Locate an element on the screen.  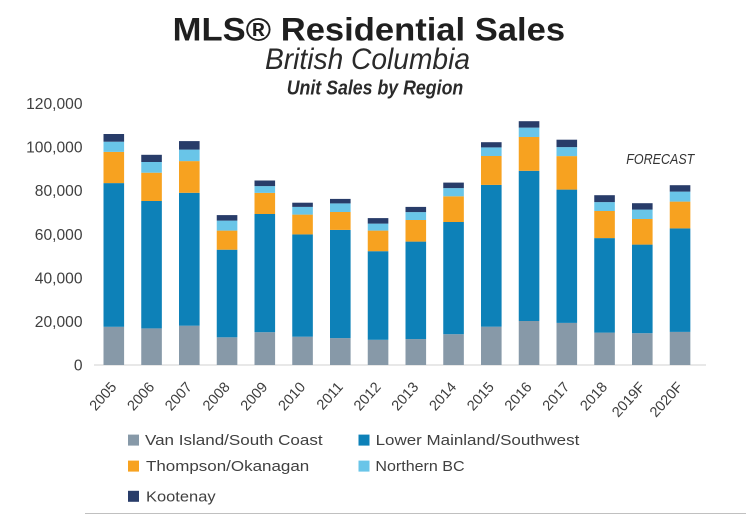
svg-text: 20,000 is located at coordinates (59, 322).